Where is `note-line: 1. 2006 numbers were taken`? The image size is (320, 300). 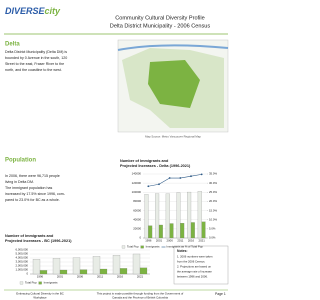 note-line: 1. 2006 numbers were taken is located at coordinates (195, 257).